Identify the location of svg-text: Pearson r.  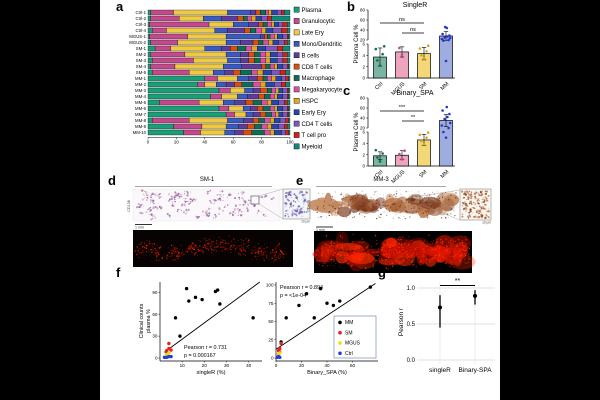
(401, 321).